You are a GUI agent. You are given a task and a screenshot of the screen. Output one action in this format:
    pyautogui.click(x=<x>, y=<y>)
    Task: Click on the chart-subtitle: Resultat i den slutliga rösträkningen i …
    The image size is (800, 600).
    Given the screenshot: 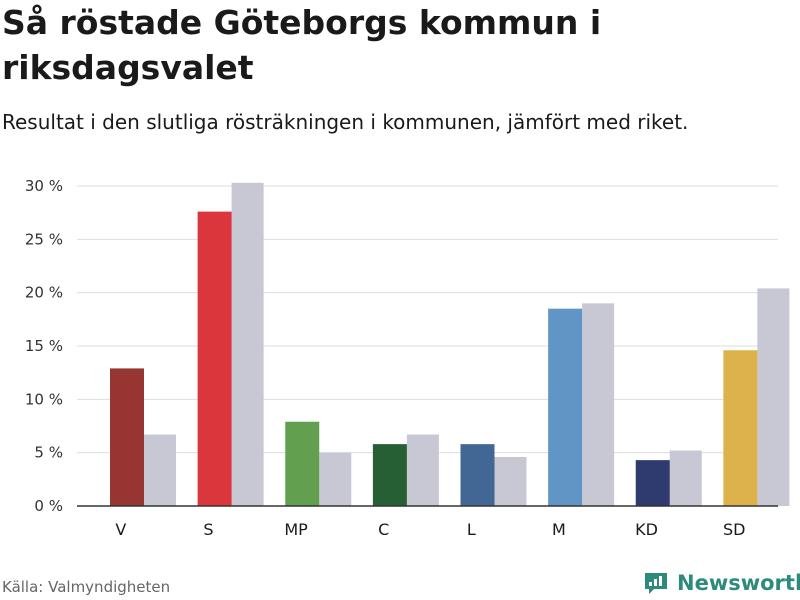 What is the action you would take?
    pyautogui.click(x=345, y=122)
    